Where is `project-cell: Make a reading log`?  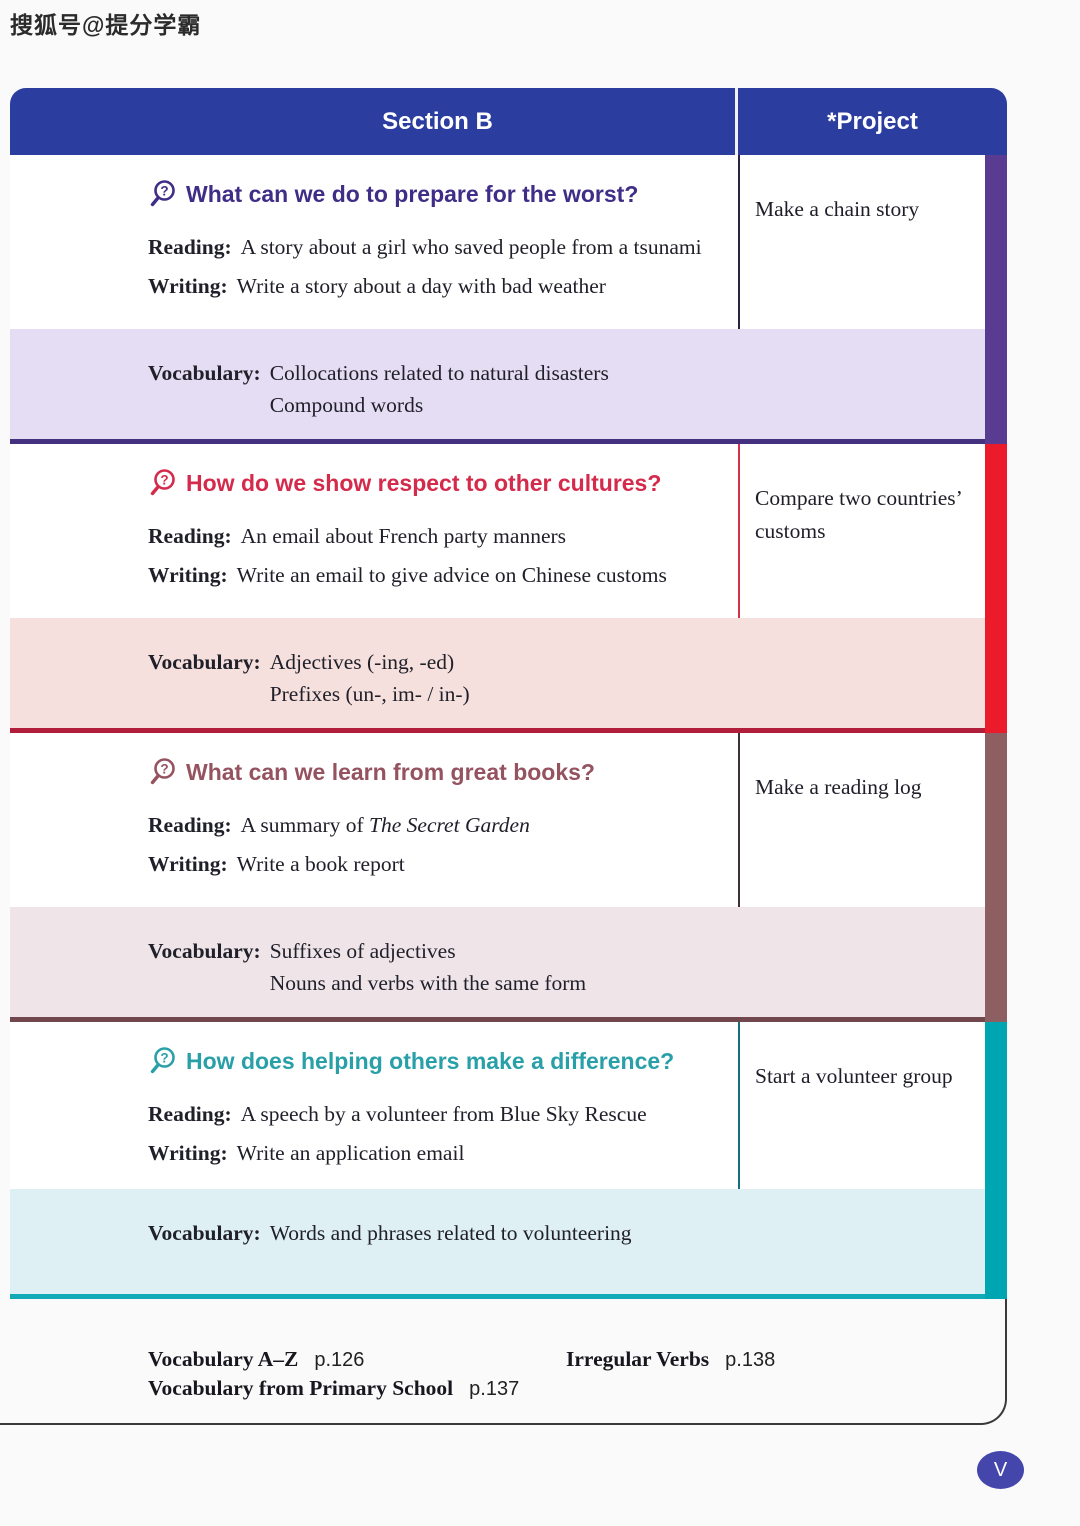 project-cell: Make a reading log is located at coordinates (861, 820).